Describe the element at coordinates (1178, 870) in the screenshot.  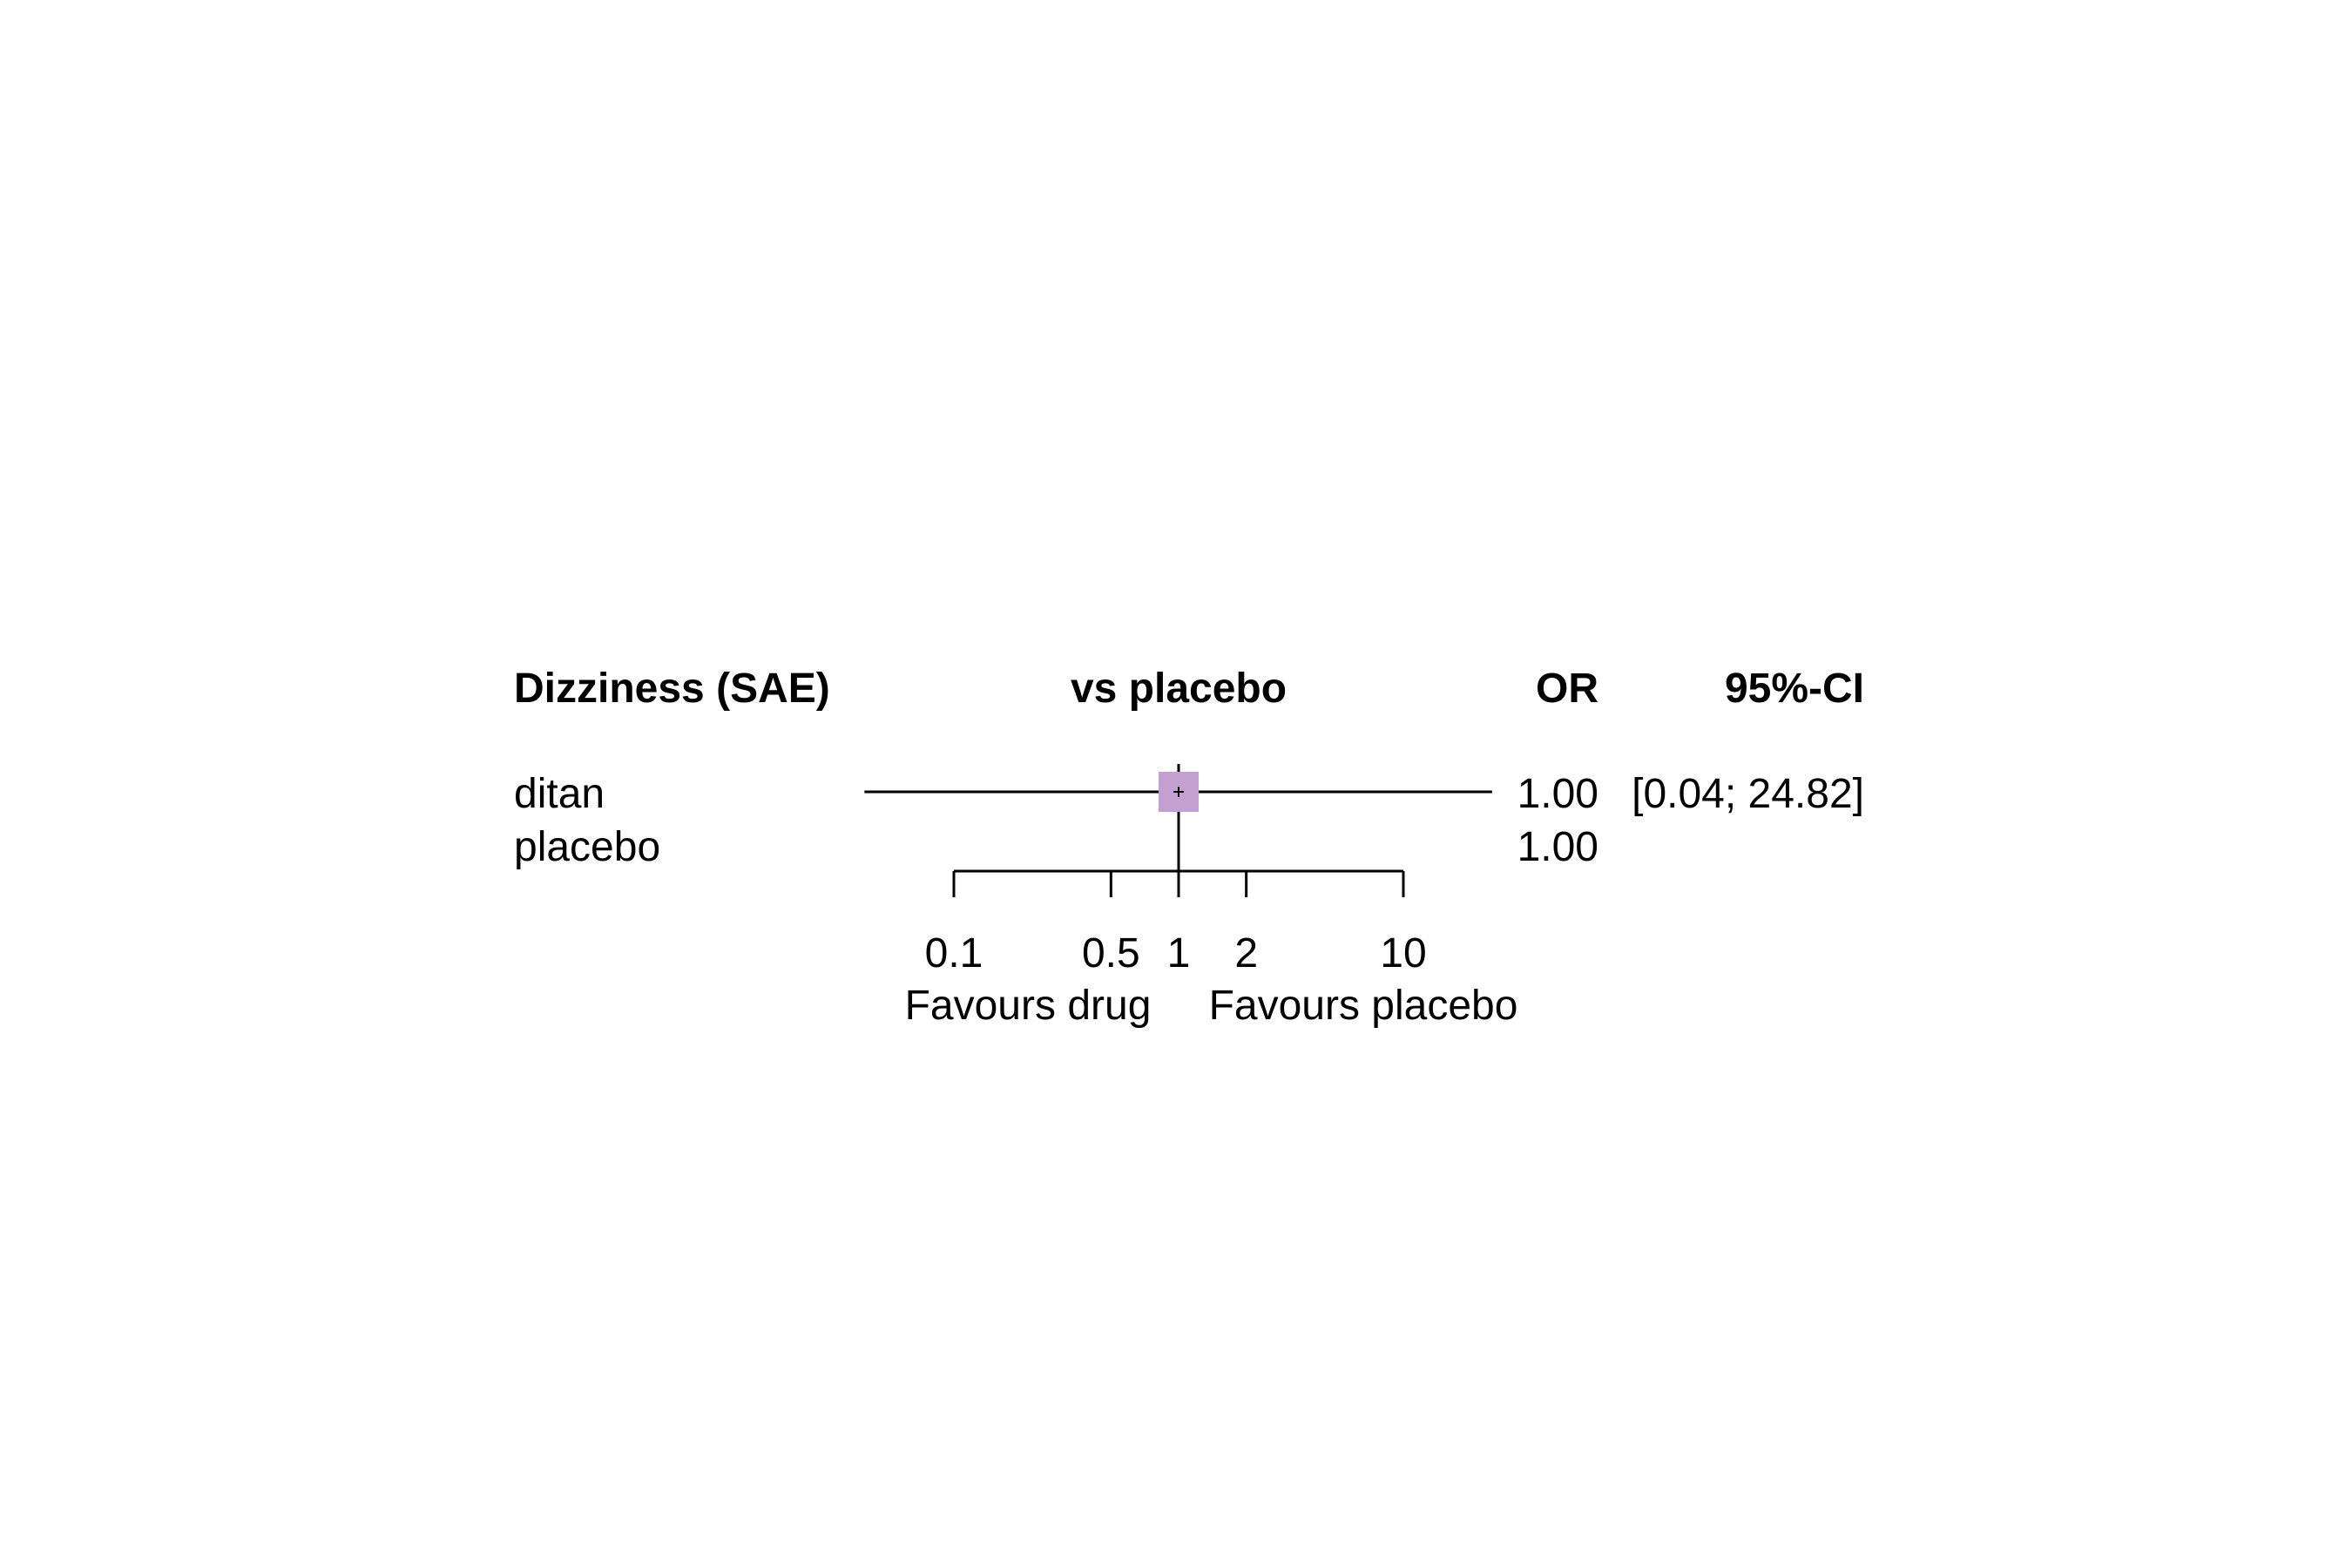
I see `plot-marks: 0.1 0.5 1 2 10` at that location.